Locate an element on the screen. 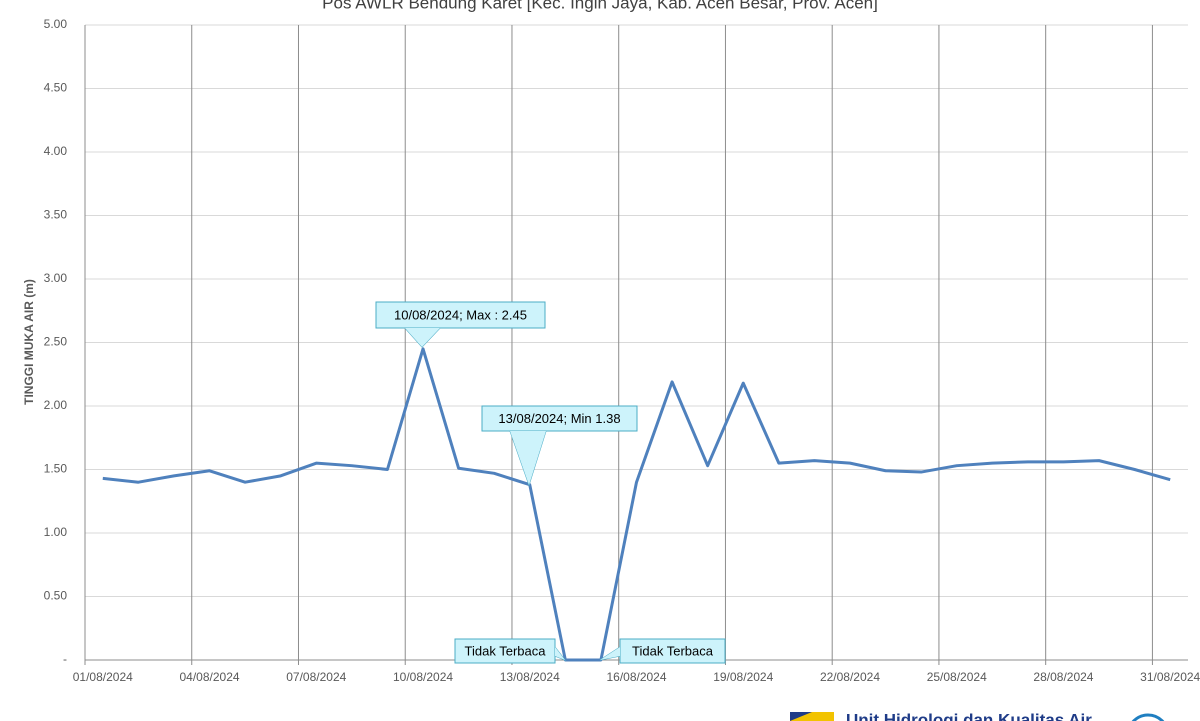  cert-logo is located at coordinates (1148, 717).